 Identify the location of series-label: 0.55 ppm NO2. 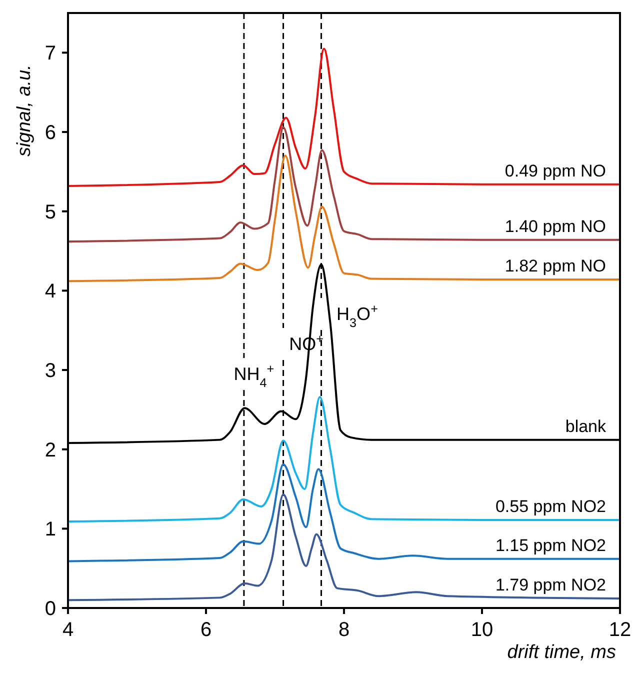
(550, 506).